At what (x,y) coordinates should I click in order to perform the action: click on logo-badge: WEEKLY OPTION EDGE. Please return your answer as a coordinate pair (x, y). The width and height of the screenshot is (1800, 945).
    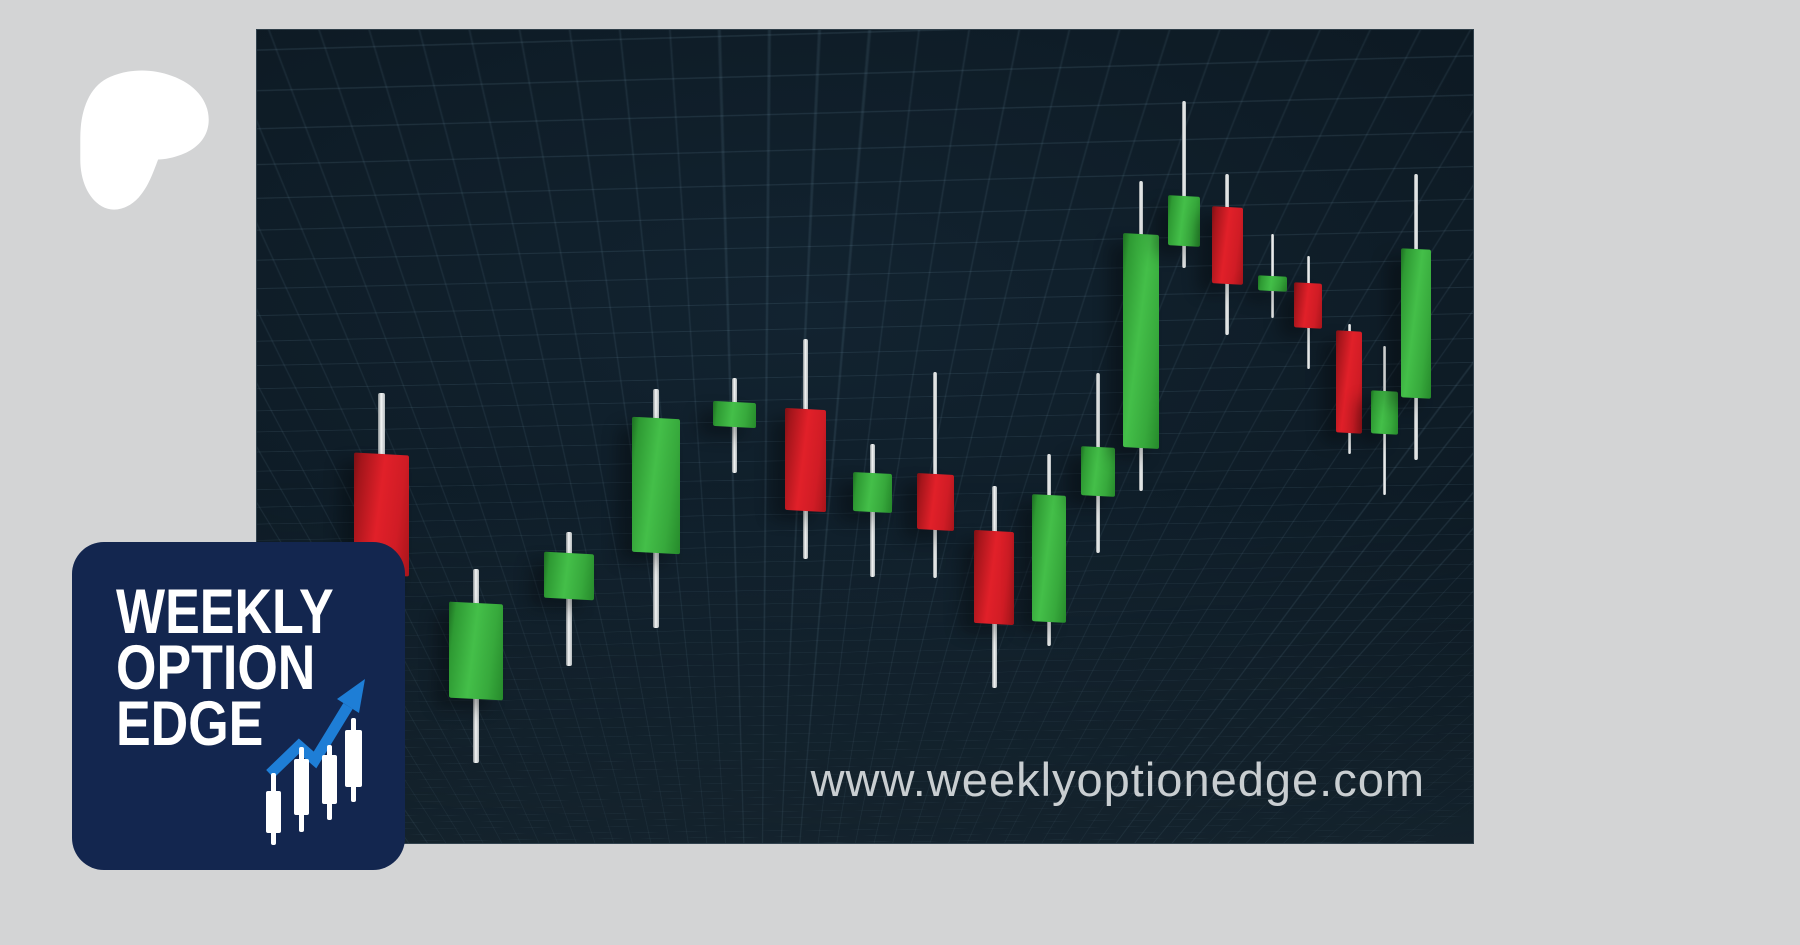
    Looking at the image, I should click on (238, 706).